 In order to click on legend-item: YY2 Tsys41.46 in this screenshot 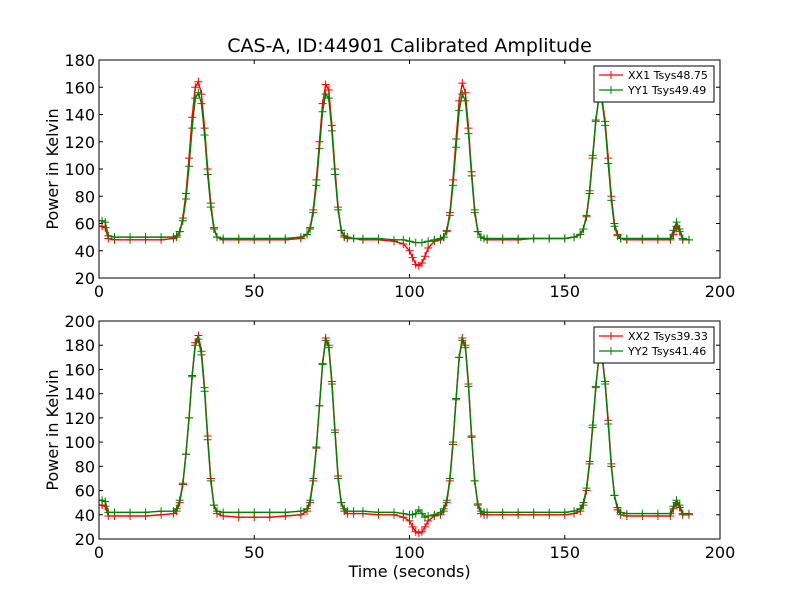, I will do `click(652, 351)`.